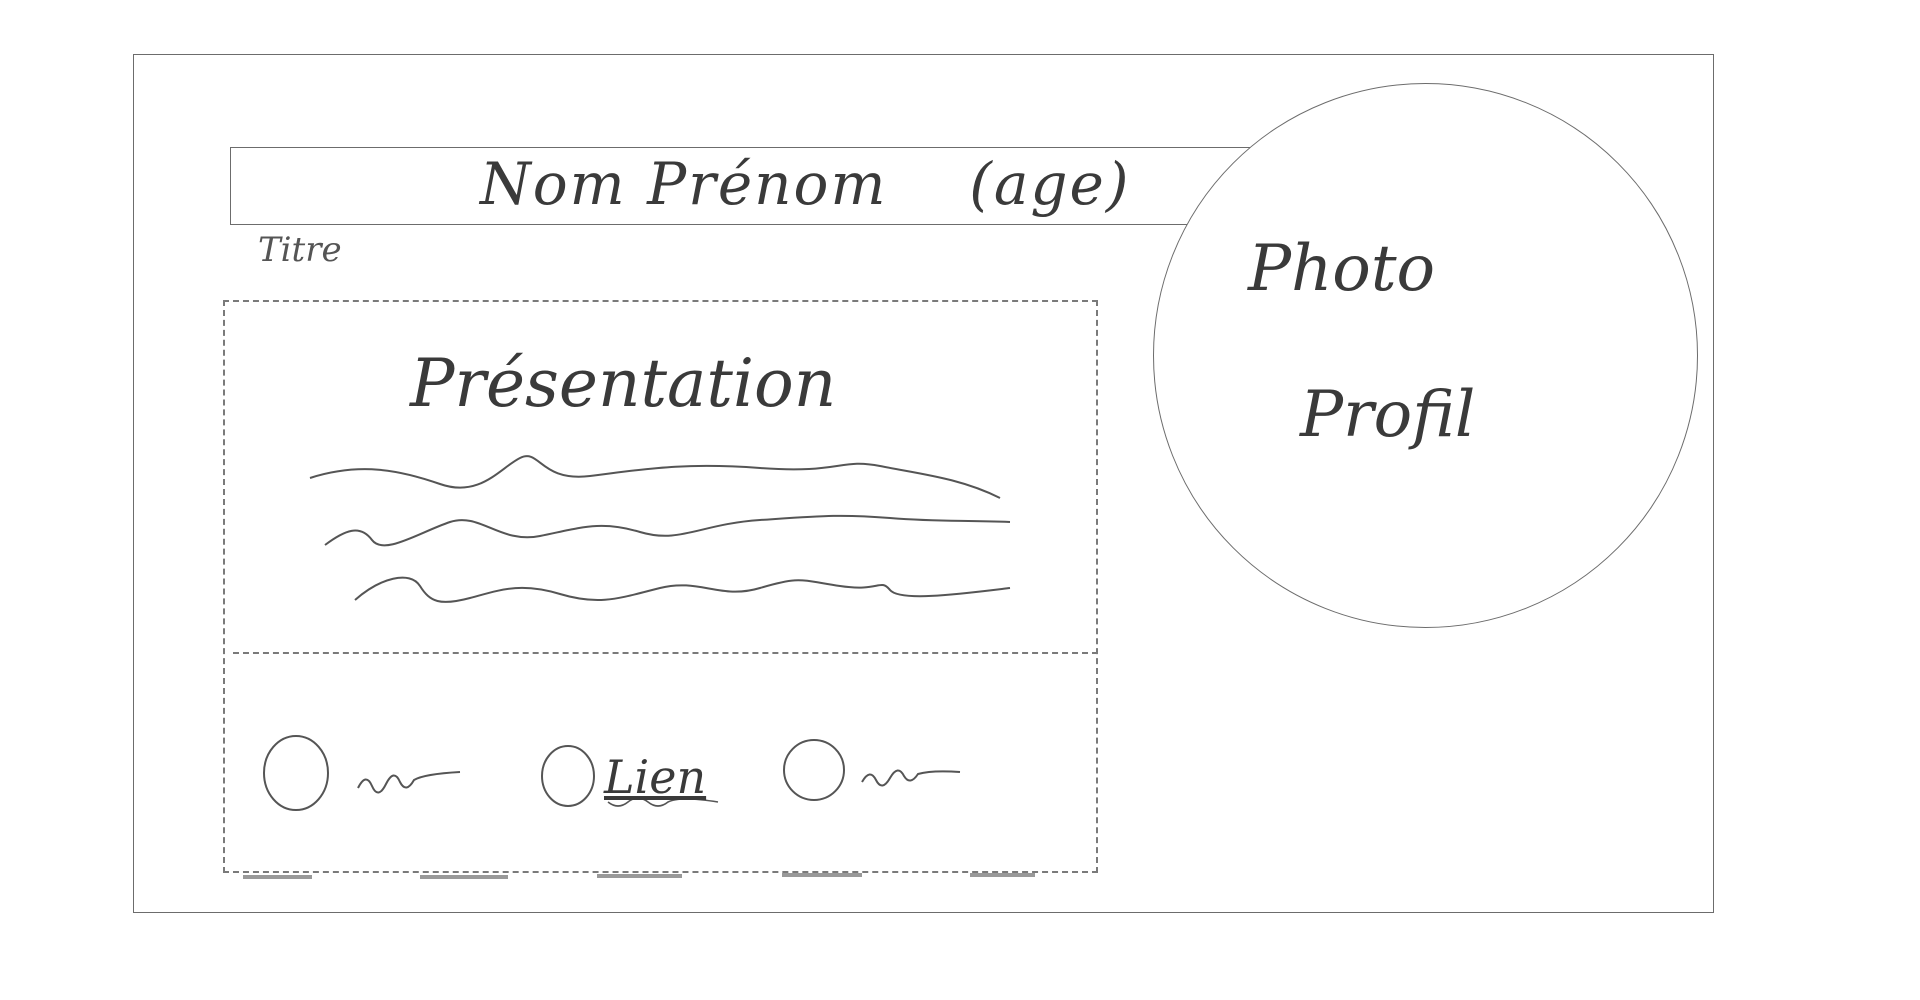 Image resolution: width=1920 pixels, height=1000 pixels. I want to click on photo-label-line2: Profil, so click(1388, 415).